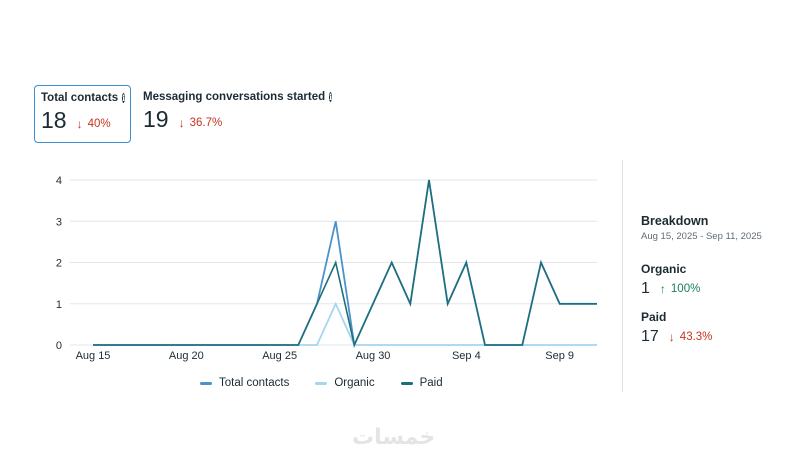 Image resolution: width=800 pixels, height=460 pixels. What do you see at coordinates (234, 97) in the screenshot?
I see `metric-title-text: Messaging conversations started` at bounding box center [234, 97].